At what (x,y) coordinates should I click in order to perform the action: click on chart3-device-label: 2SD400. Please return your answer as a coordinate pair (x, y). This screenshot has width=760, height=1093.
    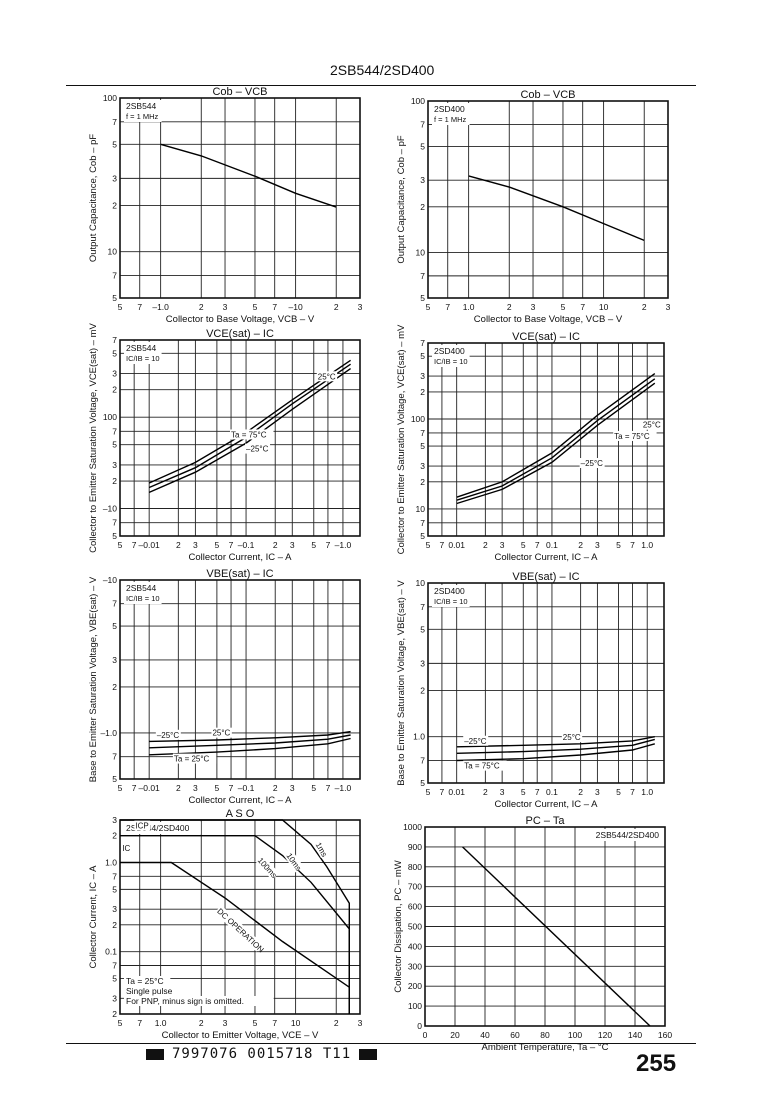
    Looking at the image, I should click on (449, 351).